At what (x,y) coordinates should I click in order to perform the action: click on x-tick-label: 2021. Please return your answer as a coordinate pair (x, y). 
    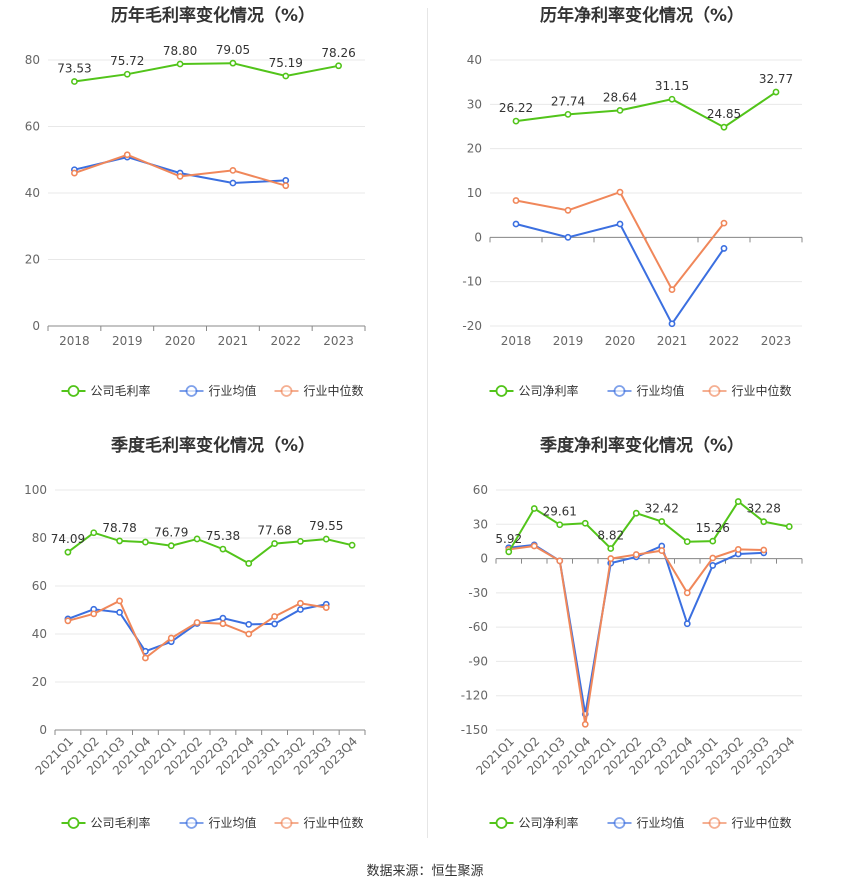
    Looking at the image, I should click on (672, 341).